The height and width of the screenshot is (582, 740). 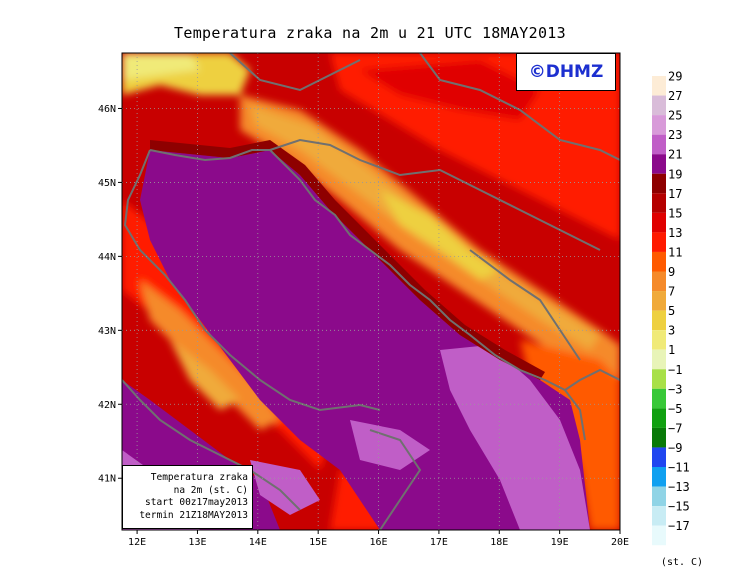 What do you see at coordinates (196, 502) in the screenshot?
I see `info-line-3: start 00z17may2013` at bounding box center [196, 502].